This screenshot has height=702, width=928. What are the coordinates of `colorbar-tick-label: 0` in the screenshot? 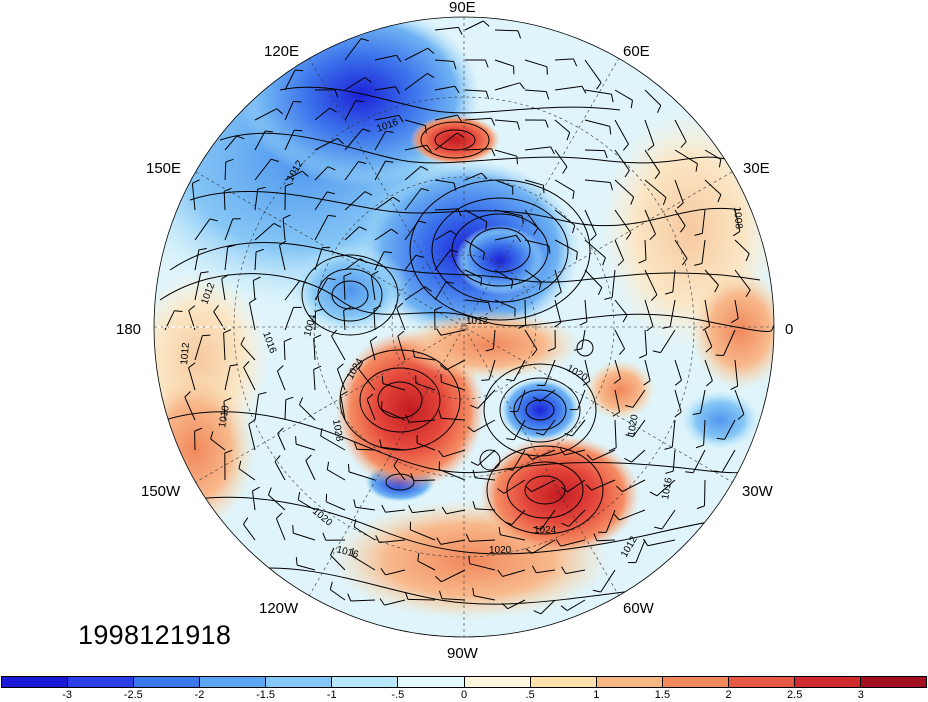 It's located at (464, 695).